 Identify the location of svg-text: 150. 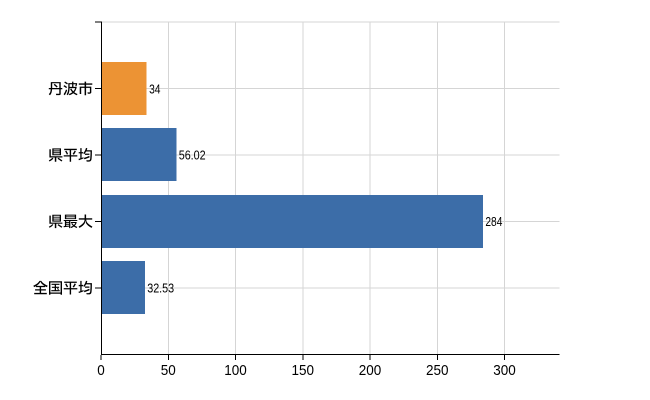
(303, 371).